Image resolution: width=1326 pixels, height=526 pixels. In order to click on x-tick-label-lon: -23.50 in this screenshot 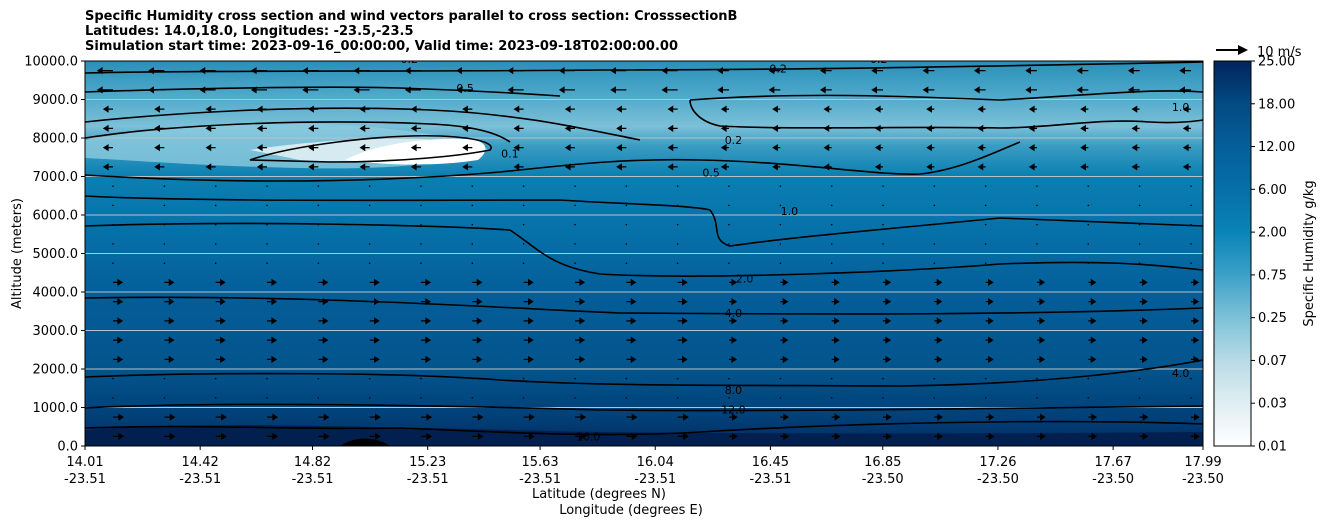, I will do `click(1113, 479)`.